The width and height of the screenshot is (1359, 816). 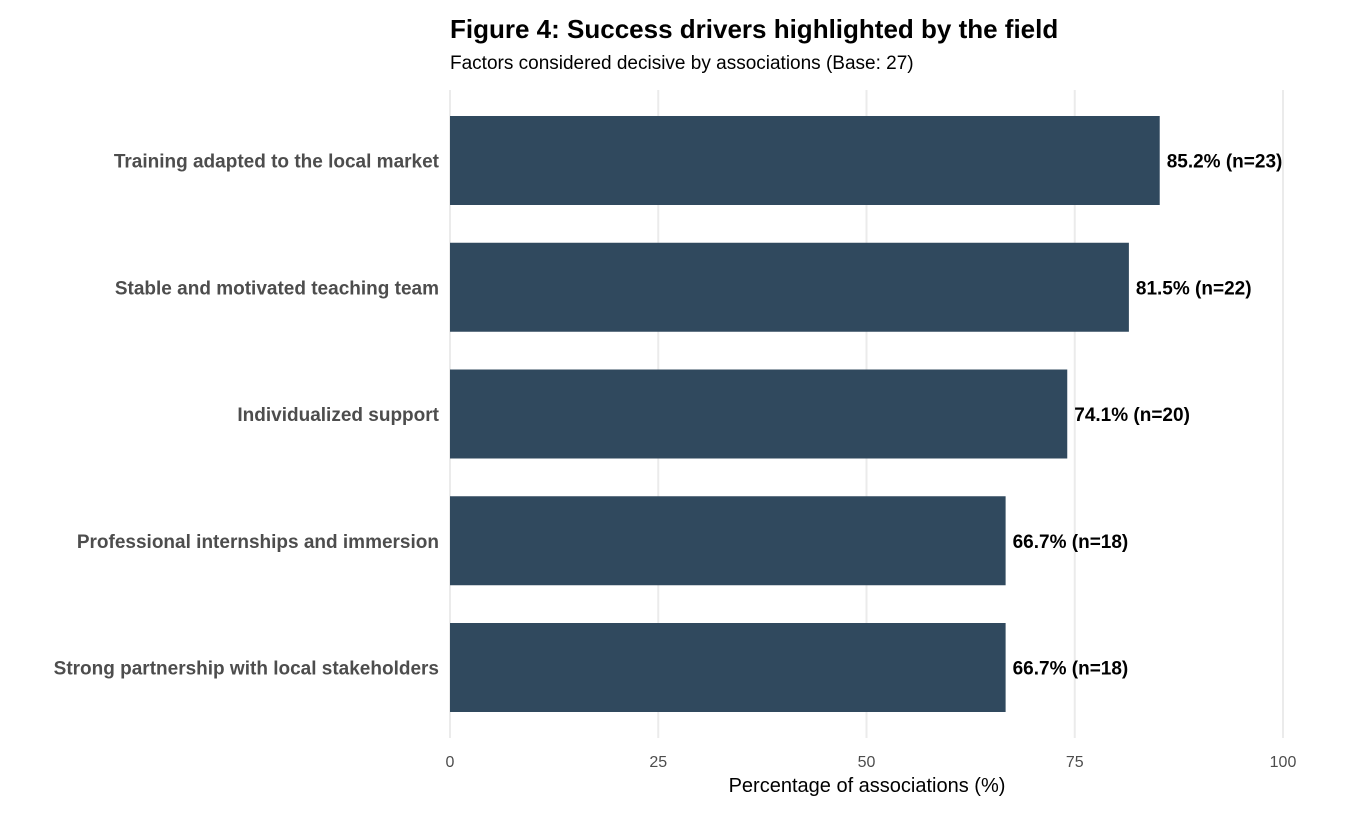 What do you see at coordinates (277, 162) in the screenshot?
I see `category-label: Training adapted to the local market` at bounding box center [277, 162].